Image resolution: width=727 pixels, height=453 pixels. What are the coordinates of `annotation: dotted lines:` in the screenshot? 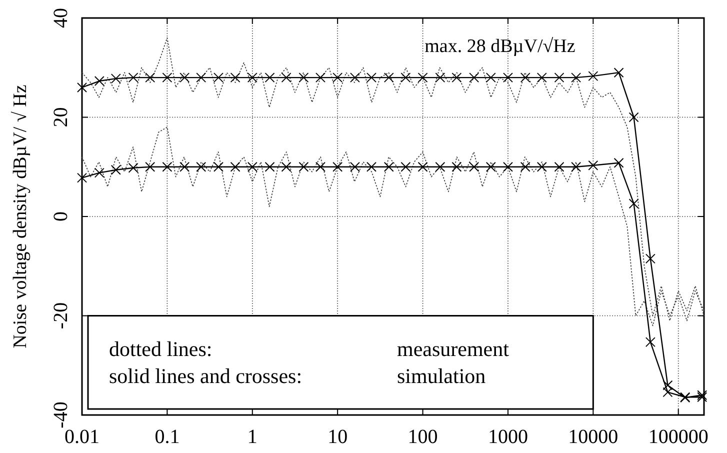 It's located at (160, 348).